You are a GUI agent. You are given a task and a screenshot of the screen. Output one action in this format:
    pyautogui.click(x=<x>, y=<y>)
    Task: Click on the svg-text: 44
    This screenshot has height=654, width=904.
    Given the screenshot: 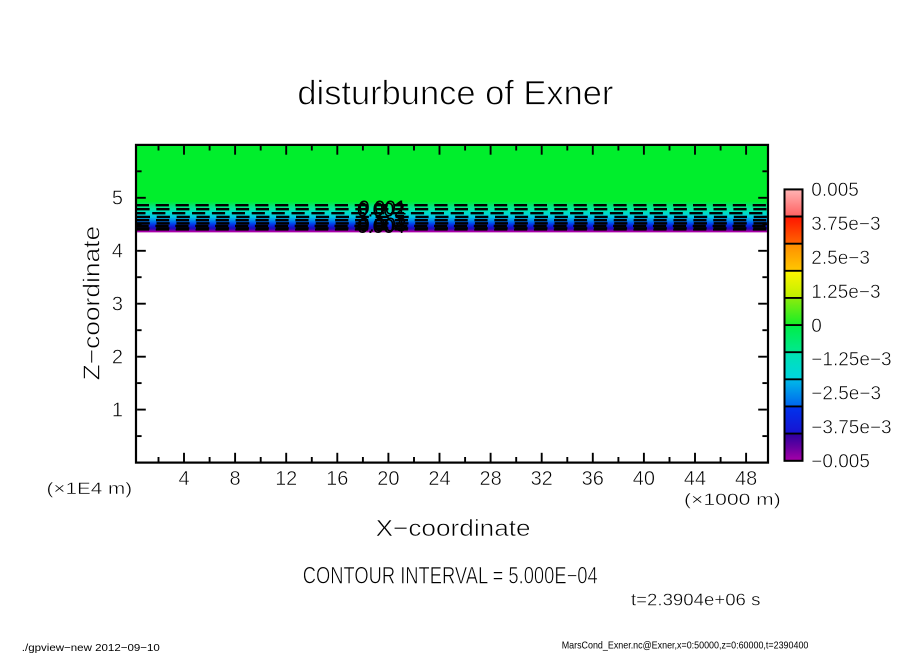 What is the action you would take?
    pyautogui.click(x=695, y=479)
    